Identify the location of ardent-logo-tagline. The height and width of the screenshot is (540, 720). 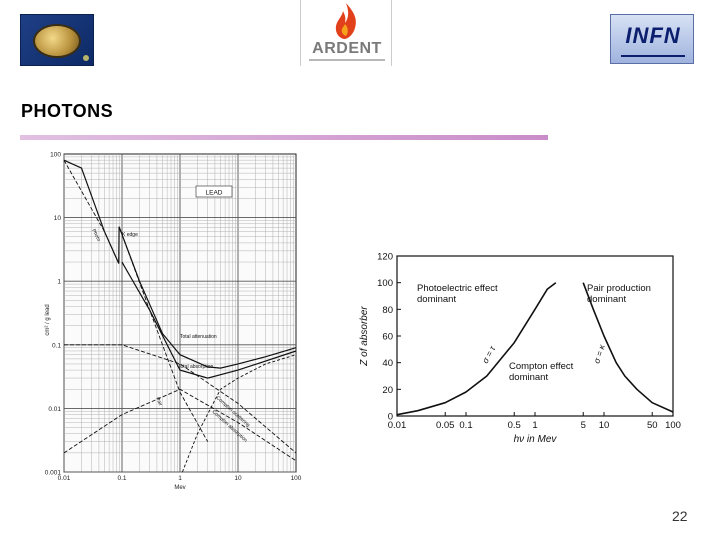
(347, 60).